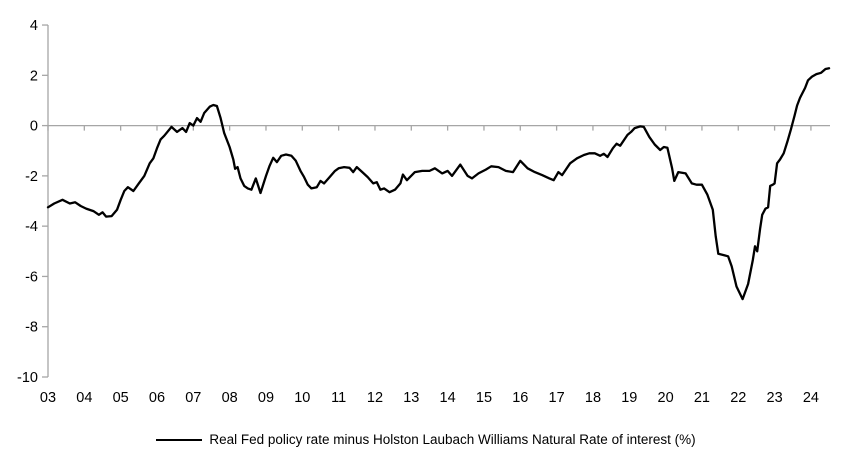 The height and width of the screenshot is (471, 852). What do you see at coordinates (629, 398) in the screenshot?
I see `x-tick-label: 19` at bounding box center [629, 398].